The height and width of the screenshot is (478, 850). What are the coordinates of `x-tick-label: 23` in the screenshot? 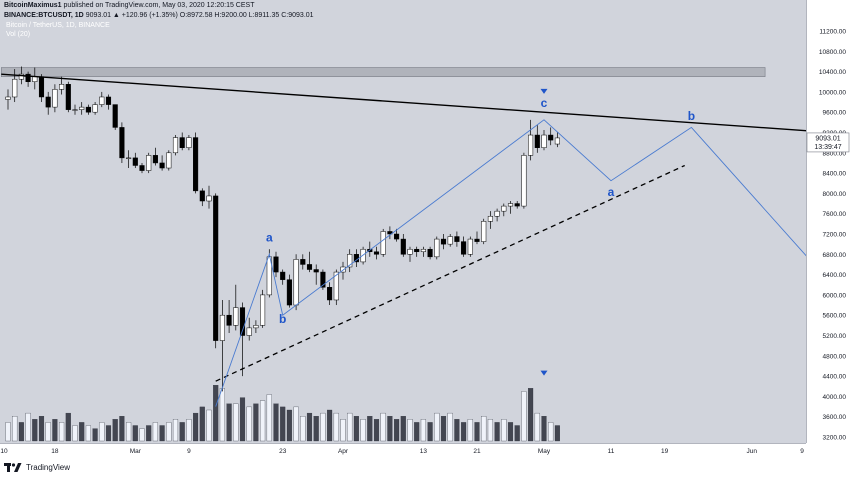 It's located at (283, 451).